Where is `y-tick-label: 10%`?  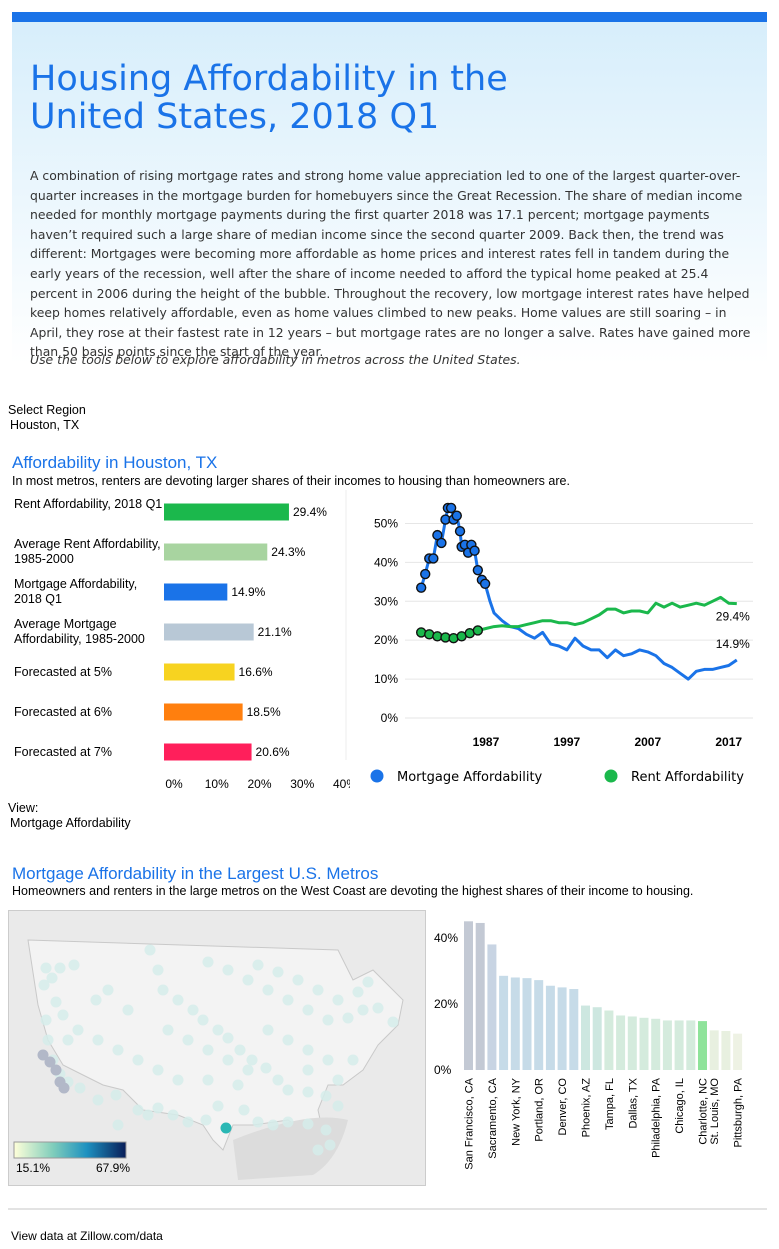 y-tick-label: 10% is located at coordinates (386, 679).